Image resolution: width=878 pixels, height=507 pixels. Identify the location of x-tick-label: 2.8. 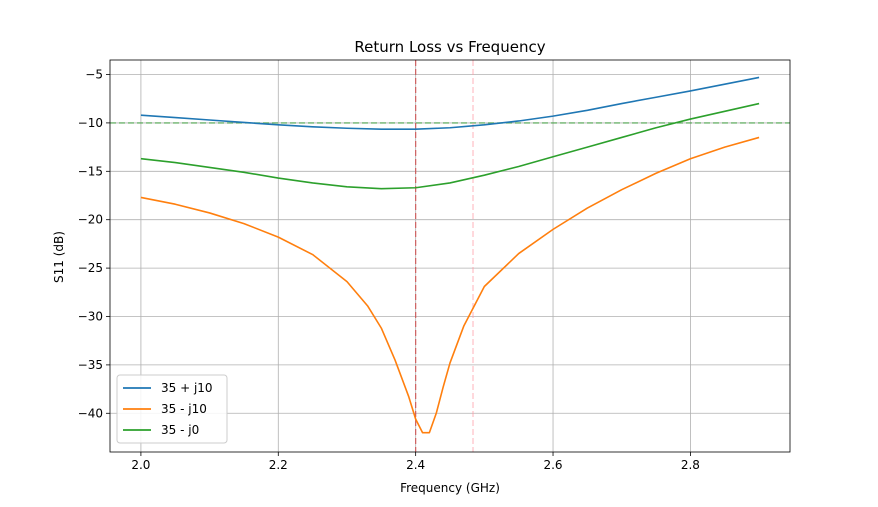
(690, 465).